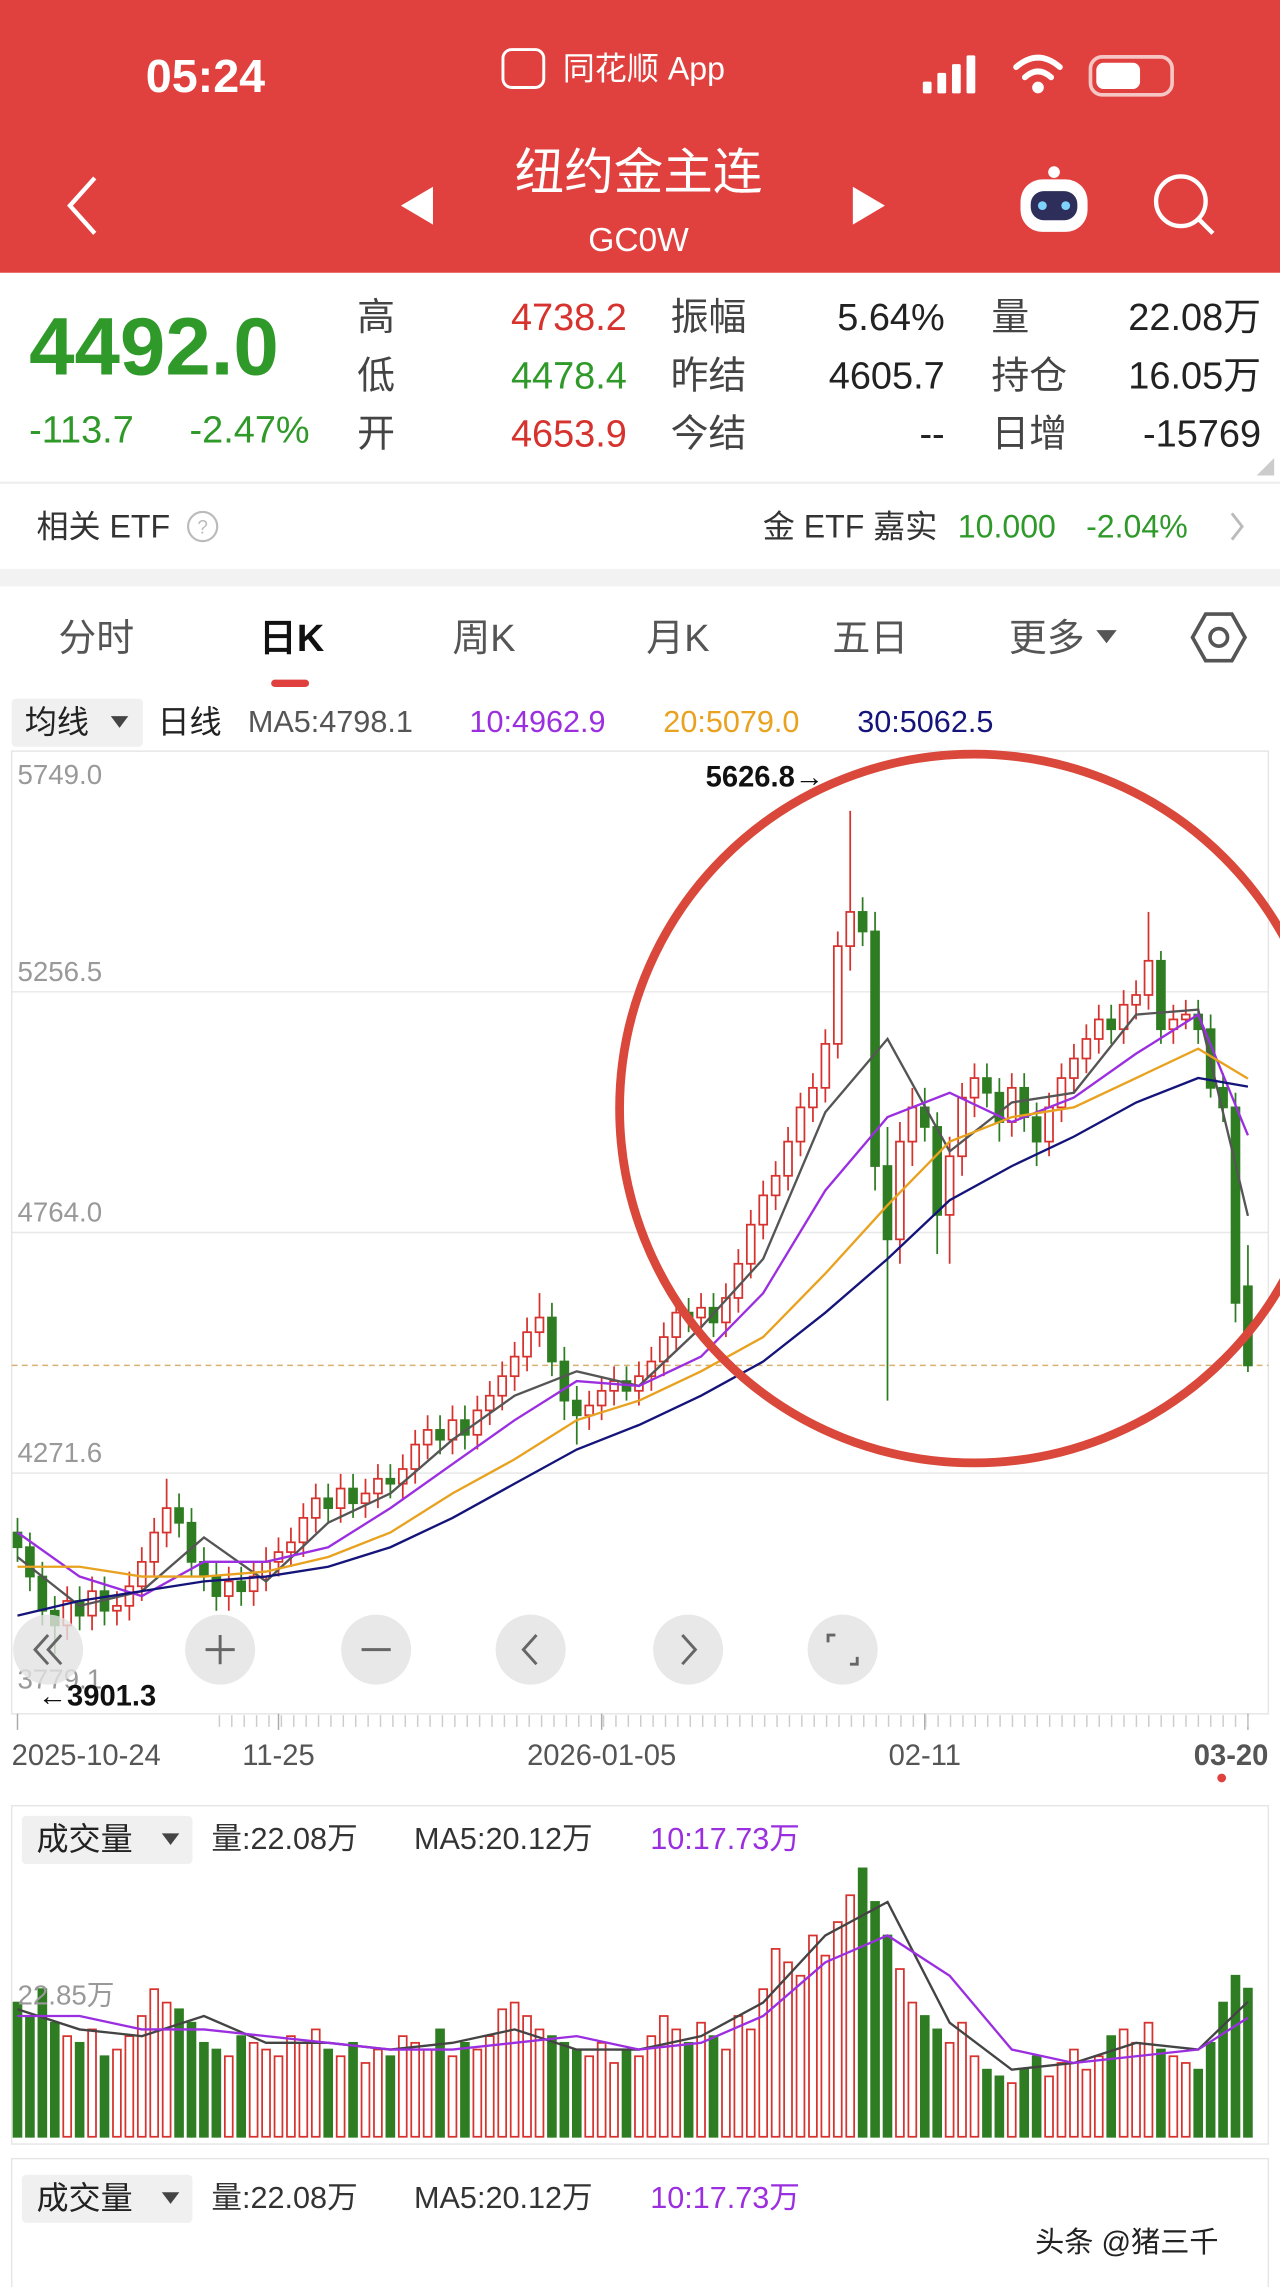 This screenshot has width=1280, height=2287. I want to click on search-button, so click(1184, 204).